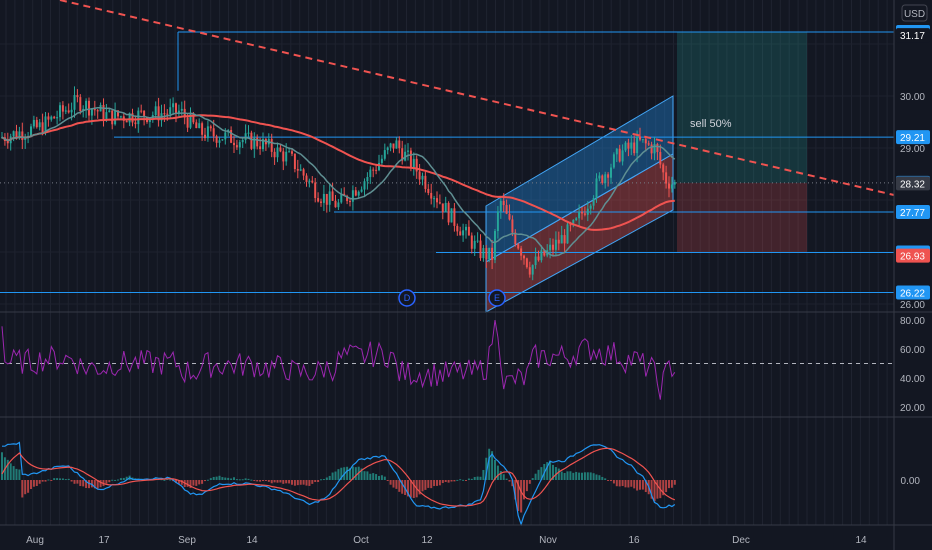 The image size is (932, 550). What do you see at coordinates (861, 540) in the screenshot?
I see `time-tick-label: 14` at bounding box center [861, 540].